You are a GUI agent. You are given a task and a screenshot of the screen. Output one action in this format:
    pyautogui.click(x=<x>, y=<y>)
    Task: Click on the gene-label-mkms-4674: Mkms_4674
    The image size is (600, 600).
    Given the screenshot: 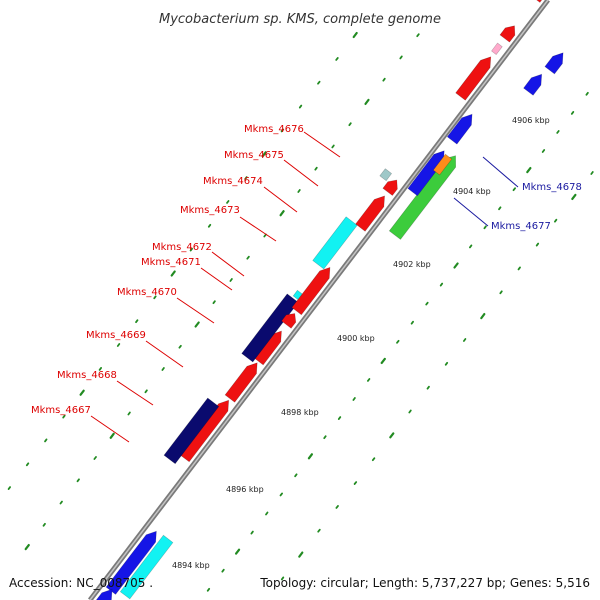 What is the action you would take?
    pyautogui.click(x=233, y=181)
    